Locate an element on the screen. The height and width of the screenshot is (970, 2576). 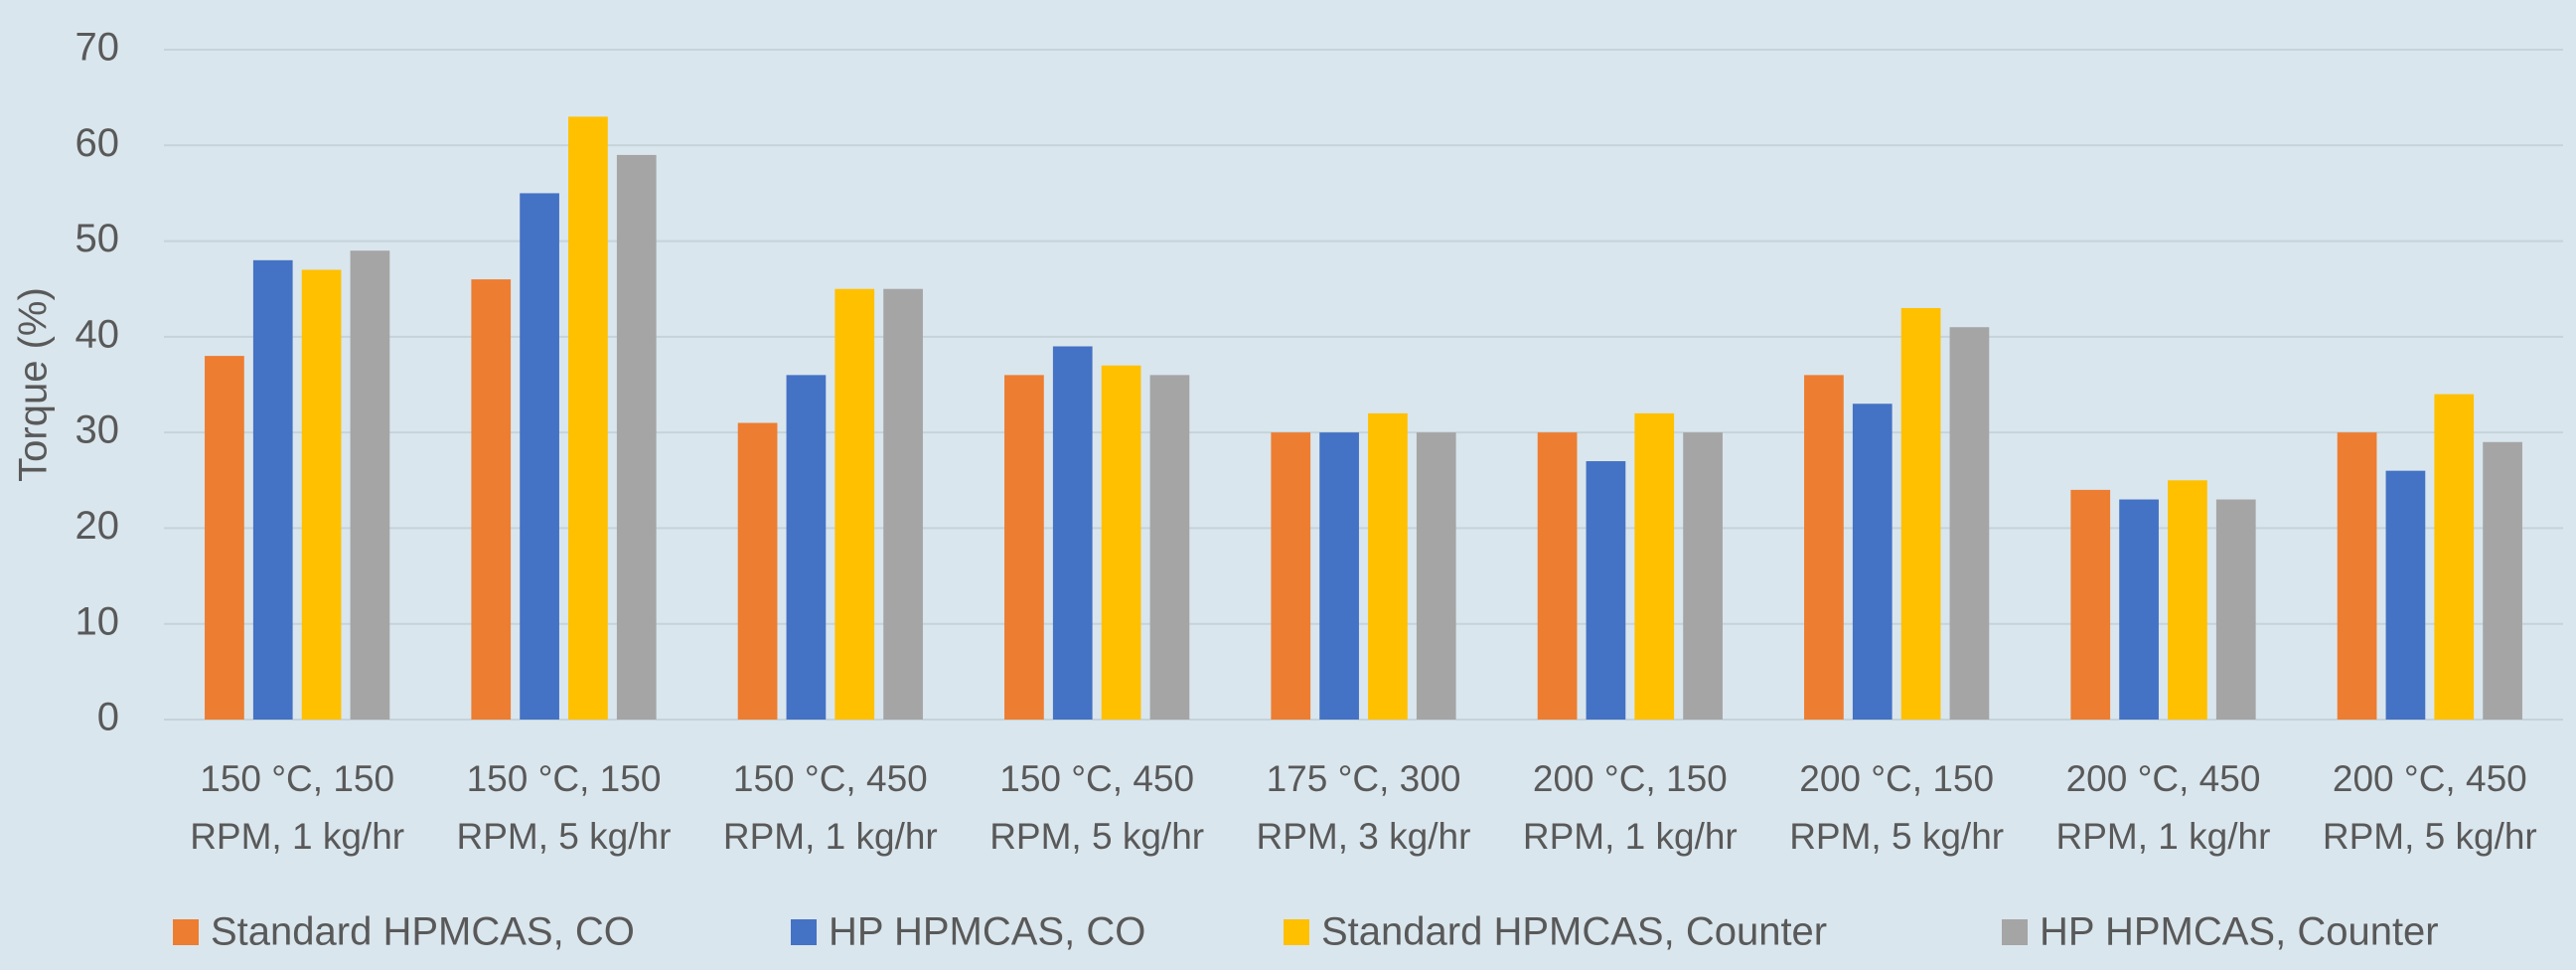
y-tick-label: 0 is located at coordinates (108, 717).